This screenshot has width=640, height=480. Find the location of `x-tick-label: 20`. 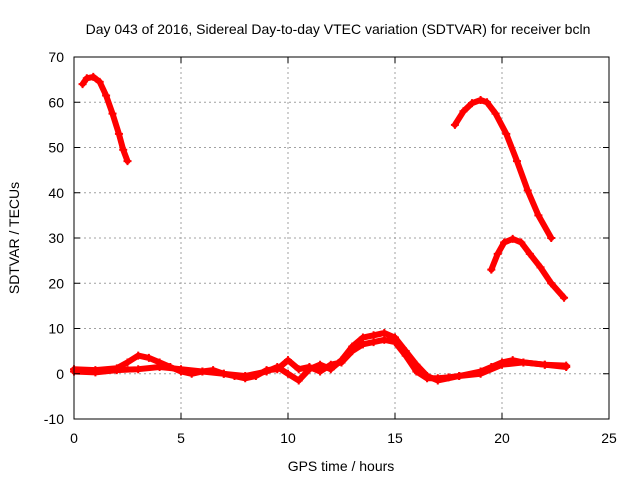

x-tick-label: 20 is located at coordinates (502, 438).